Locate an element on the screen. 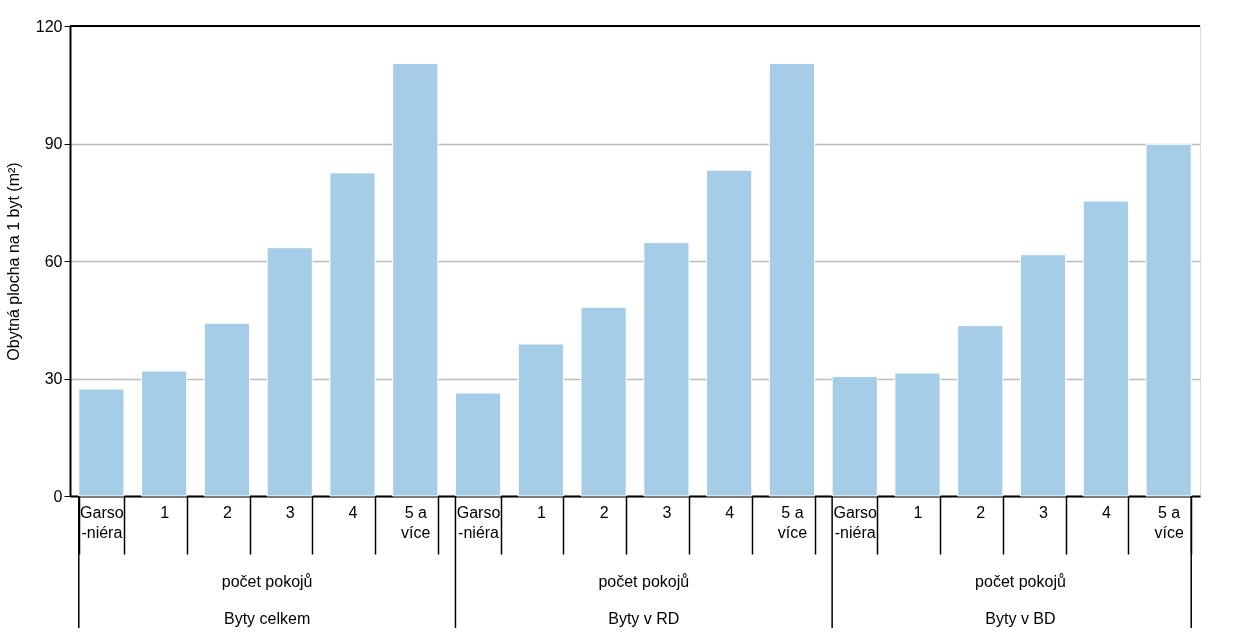 Image resolution: width=1246 pixels, height=642 pixels. y-tick-label: 90 is located at coordinates (53, 143).